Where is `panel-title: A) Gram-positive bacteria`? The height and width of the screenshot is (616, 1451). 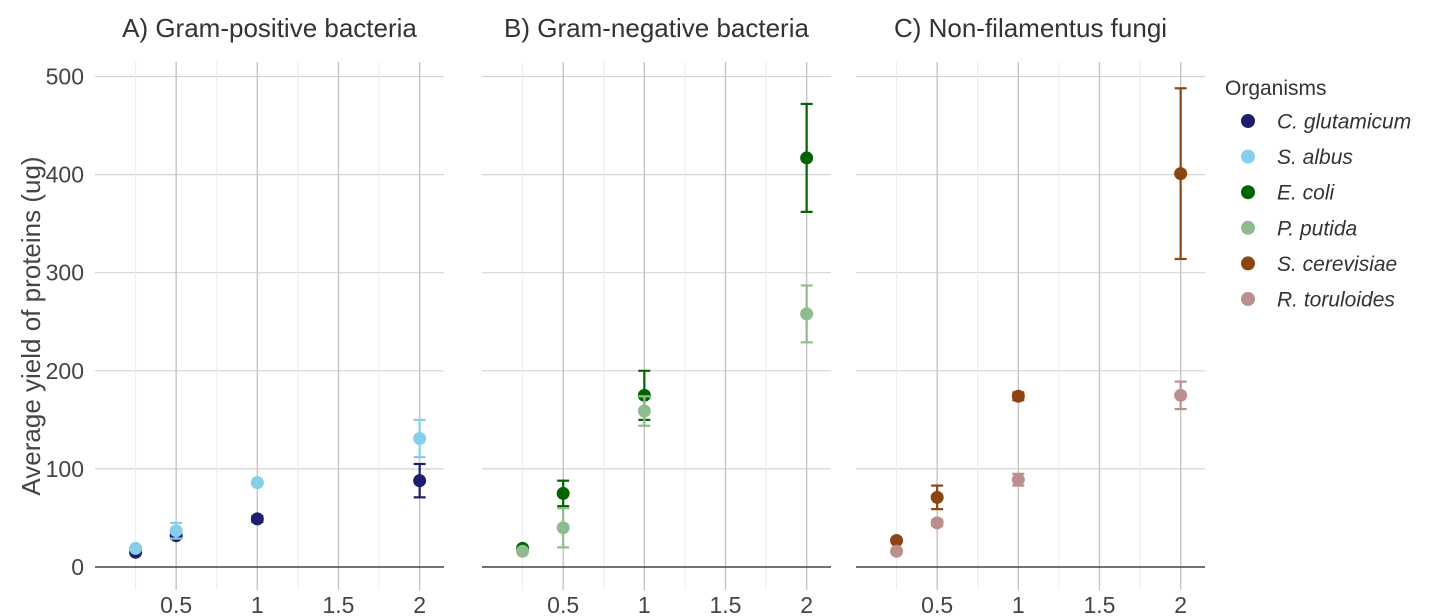
panel-title: A) Gram-positive bacteria is located at coordinates (269, 28).